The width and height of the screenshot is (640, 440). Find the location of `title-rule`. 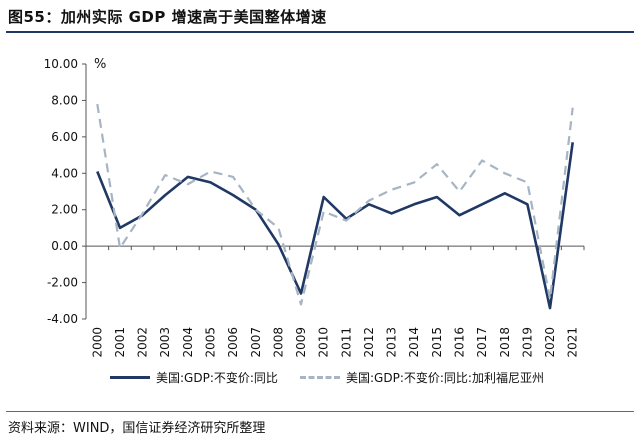

title-rule is located at coordinates (320, 32).